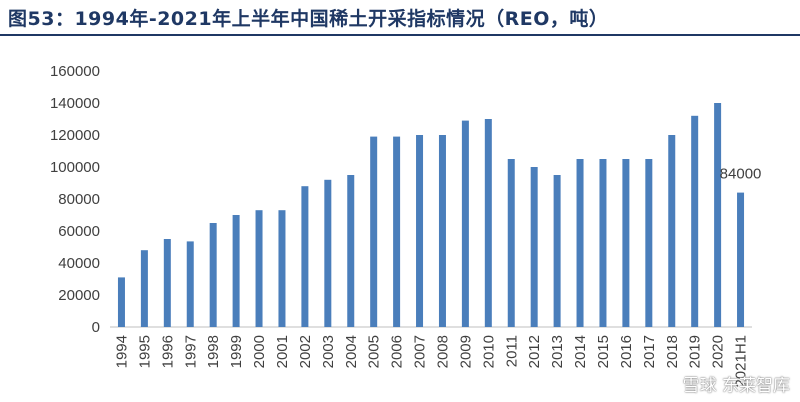  What do you see at coordinates (121, 351) in the screenshot?
I see `x-tick-label: 1994` at bounding box center [121, 351].